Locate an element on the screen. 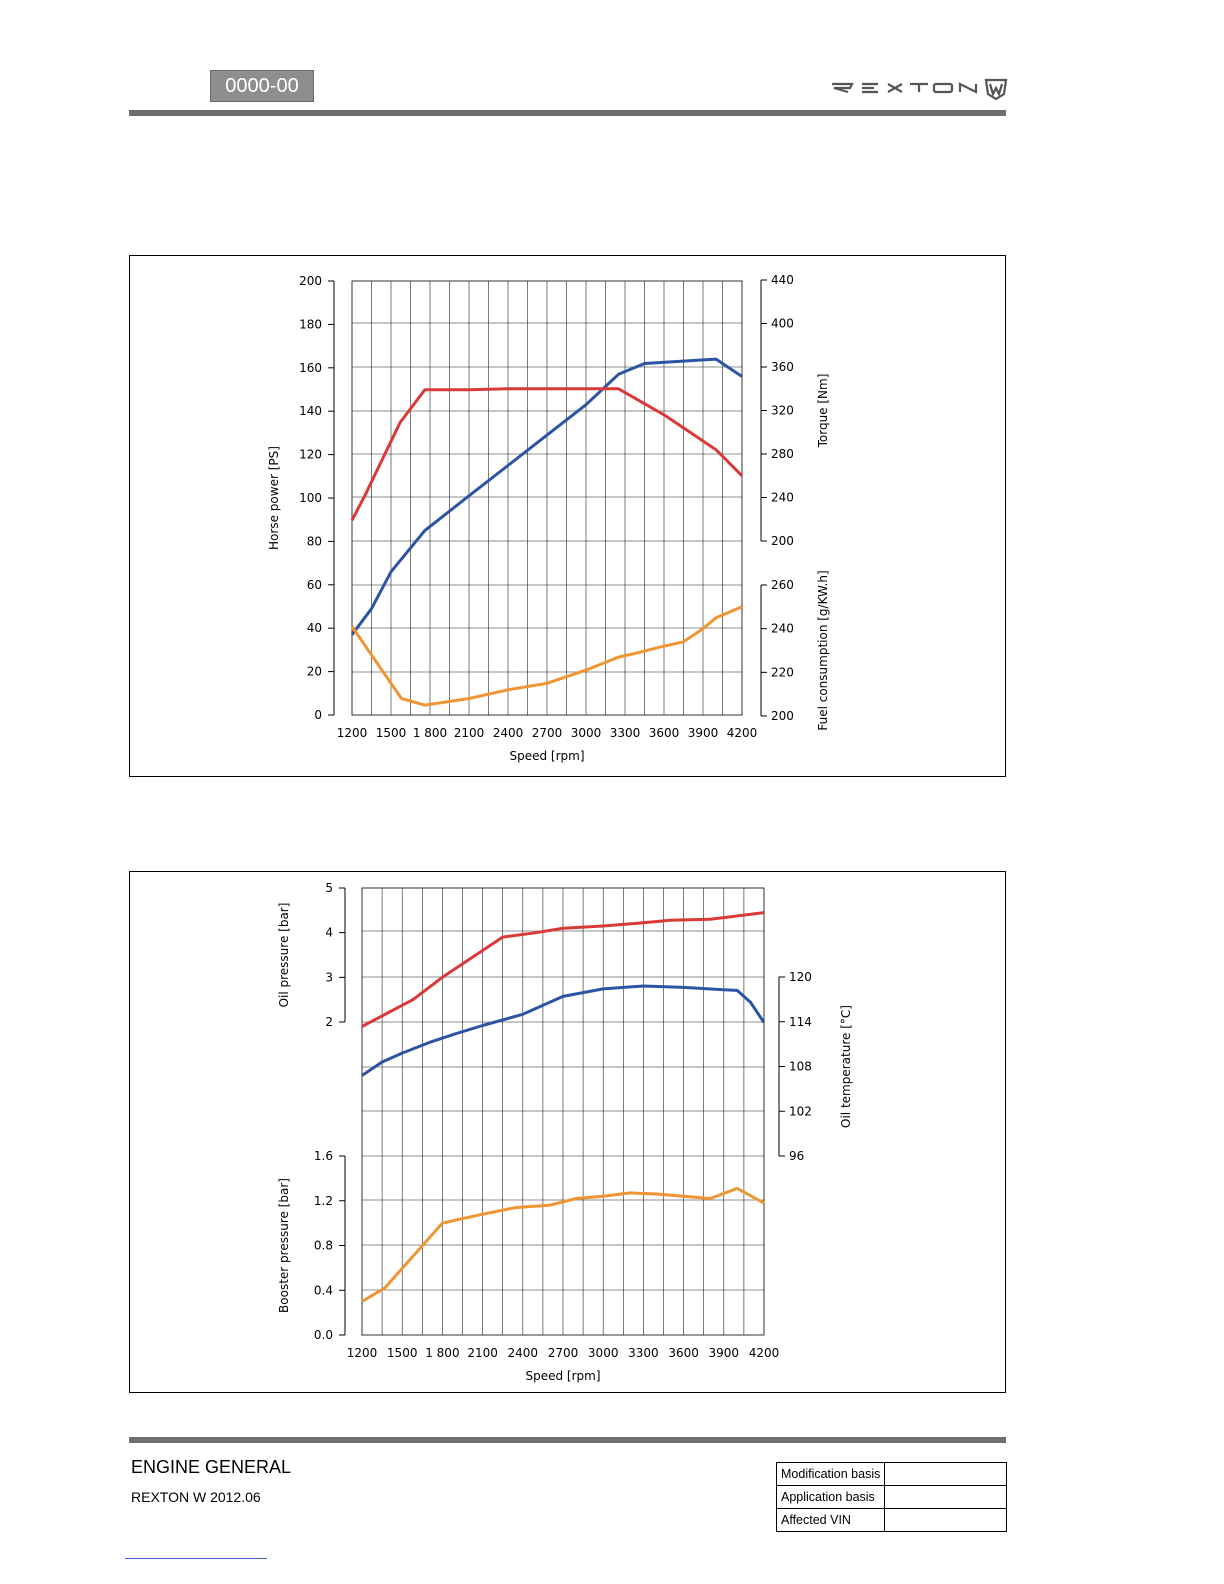 The height and width of the screenshot is (1584, 1224). series-line-horse-power is located at coordinates (546, 496).